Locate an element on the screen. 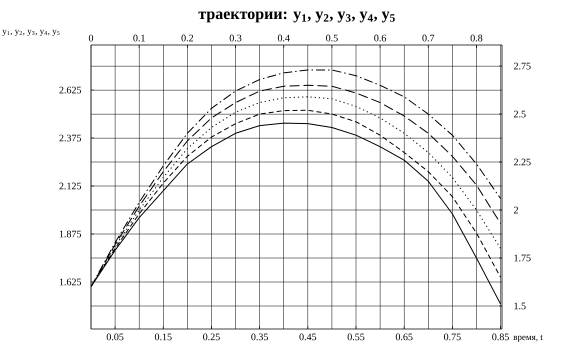  x-tick-label: 0.55 is located at coordinates (356, 337).